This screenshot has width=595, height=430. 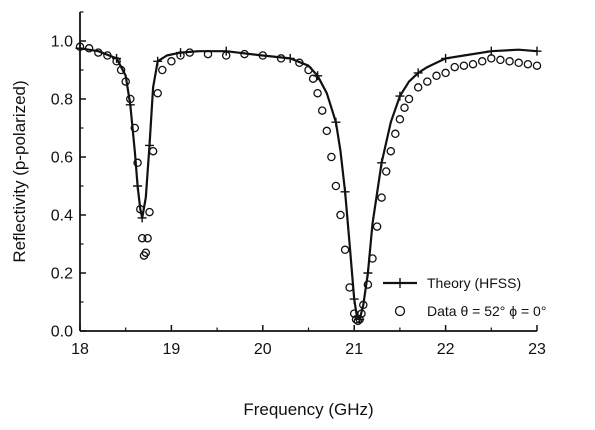 What do you see at coordinates (62, 216) in the screenshot?
I see `y-tick-label: 0.4` at bounding box center [62, 216].